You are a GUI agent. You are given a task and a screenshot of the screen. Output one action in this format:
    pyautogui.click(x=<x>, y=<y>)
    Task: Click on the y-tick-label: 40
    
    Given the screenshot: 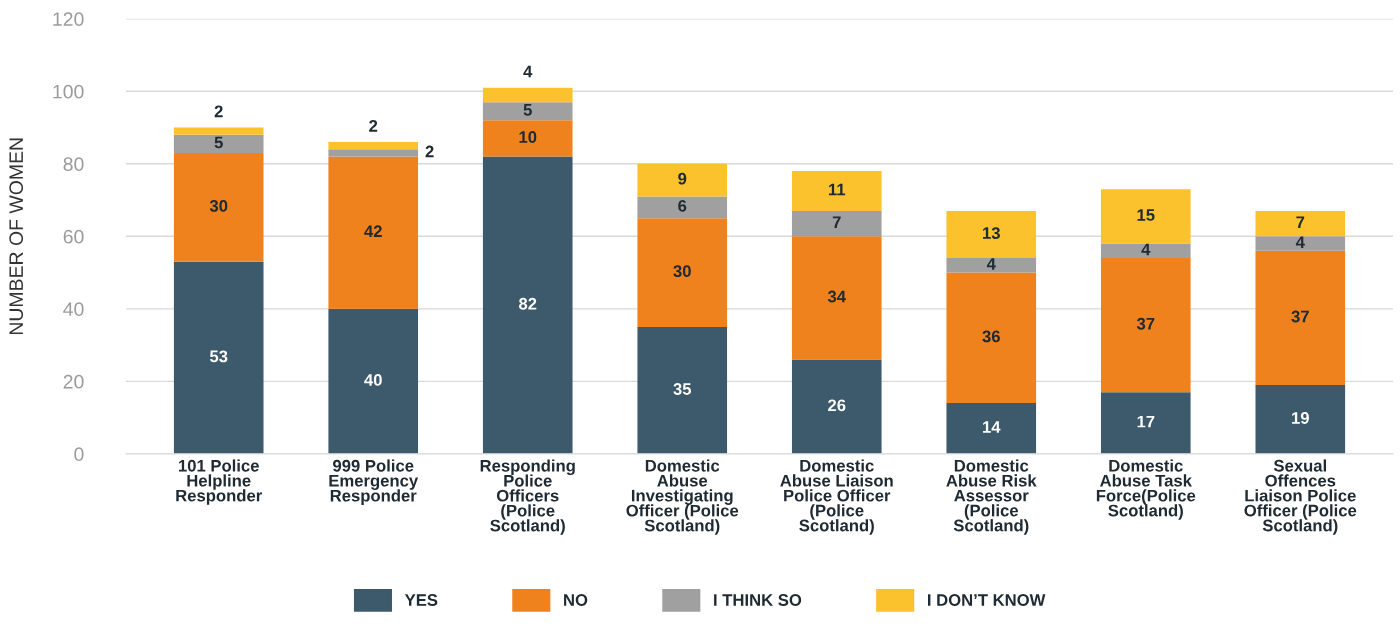 What is the action you would take?
    pyautogui.click(x=73, y=309)
    